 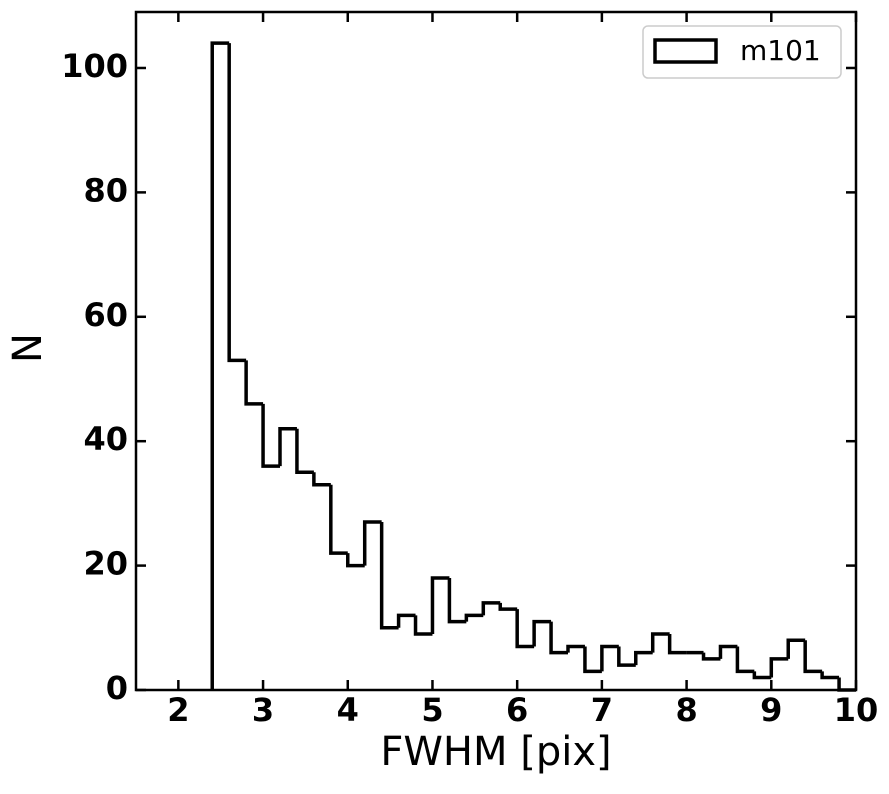 What do you see at coordinates (105, 439) in the screenshot?
I see `y-tick-label: 40` at bounding box center [105, 439].